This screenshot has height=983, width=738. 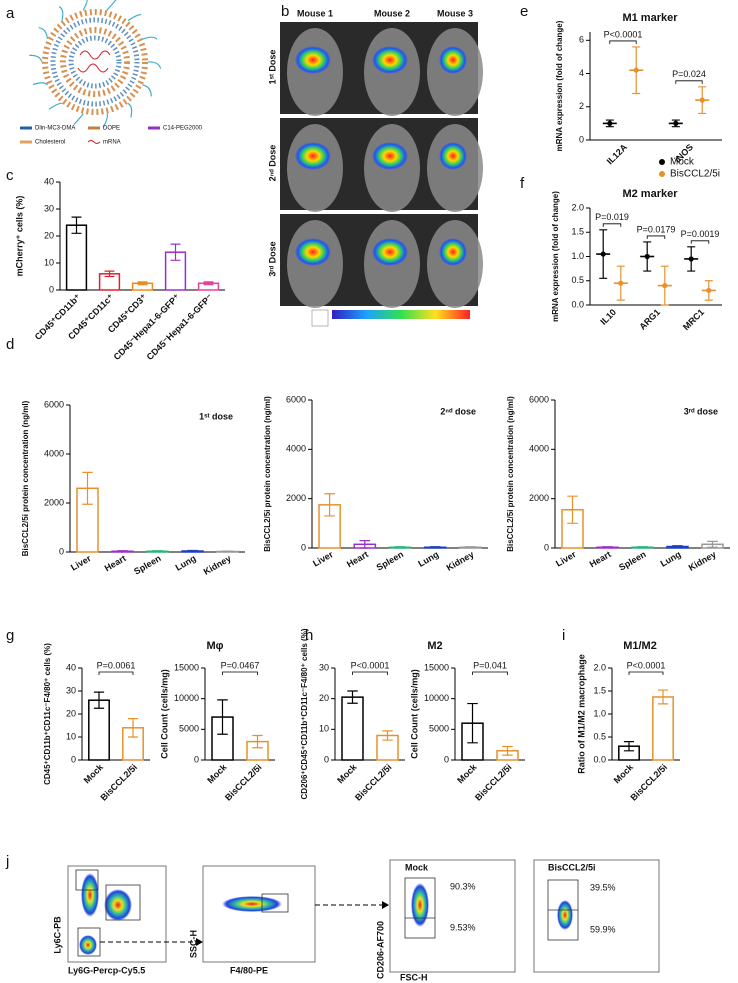 What do you see at coordinates (640, 646) in the screenshot?
I see `chart-title: M1/M2` at bounding box center [640, 646].